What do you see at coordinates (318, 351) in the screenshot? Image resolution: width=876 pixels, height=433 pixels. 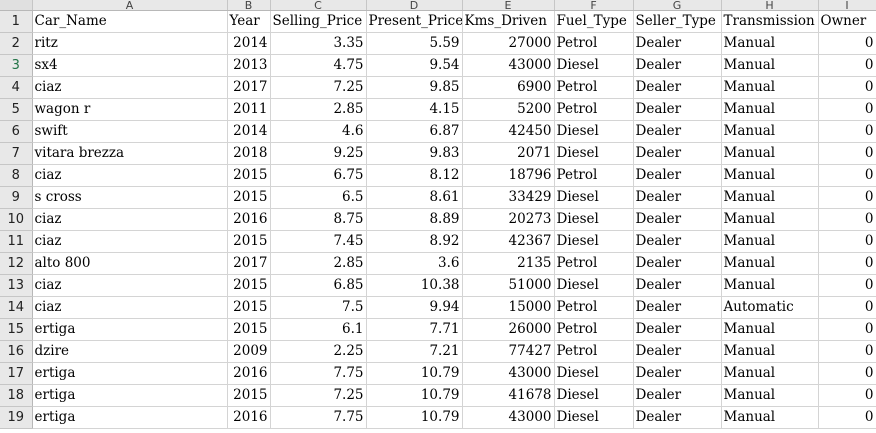 I see `cell-selling-price: 2.25` at bounding box center [318, 351].